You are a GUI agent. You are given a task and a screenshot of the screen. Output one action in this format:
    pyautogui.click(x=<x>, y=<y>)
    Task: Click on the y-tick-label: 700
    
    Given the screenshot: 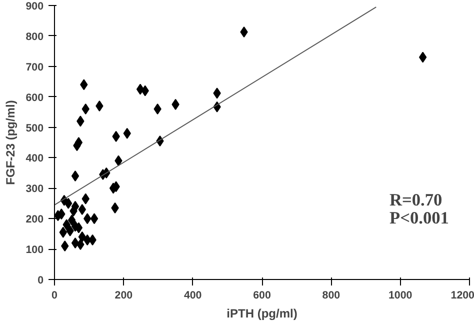 What is the action you would take?
    pyautogui.click(x=35, y=67)
    